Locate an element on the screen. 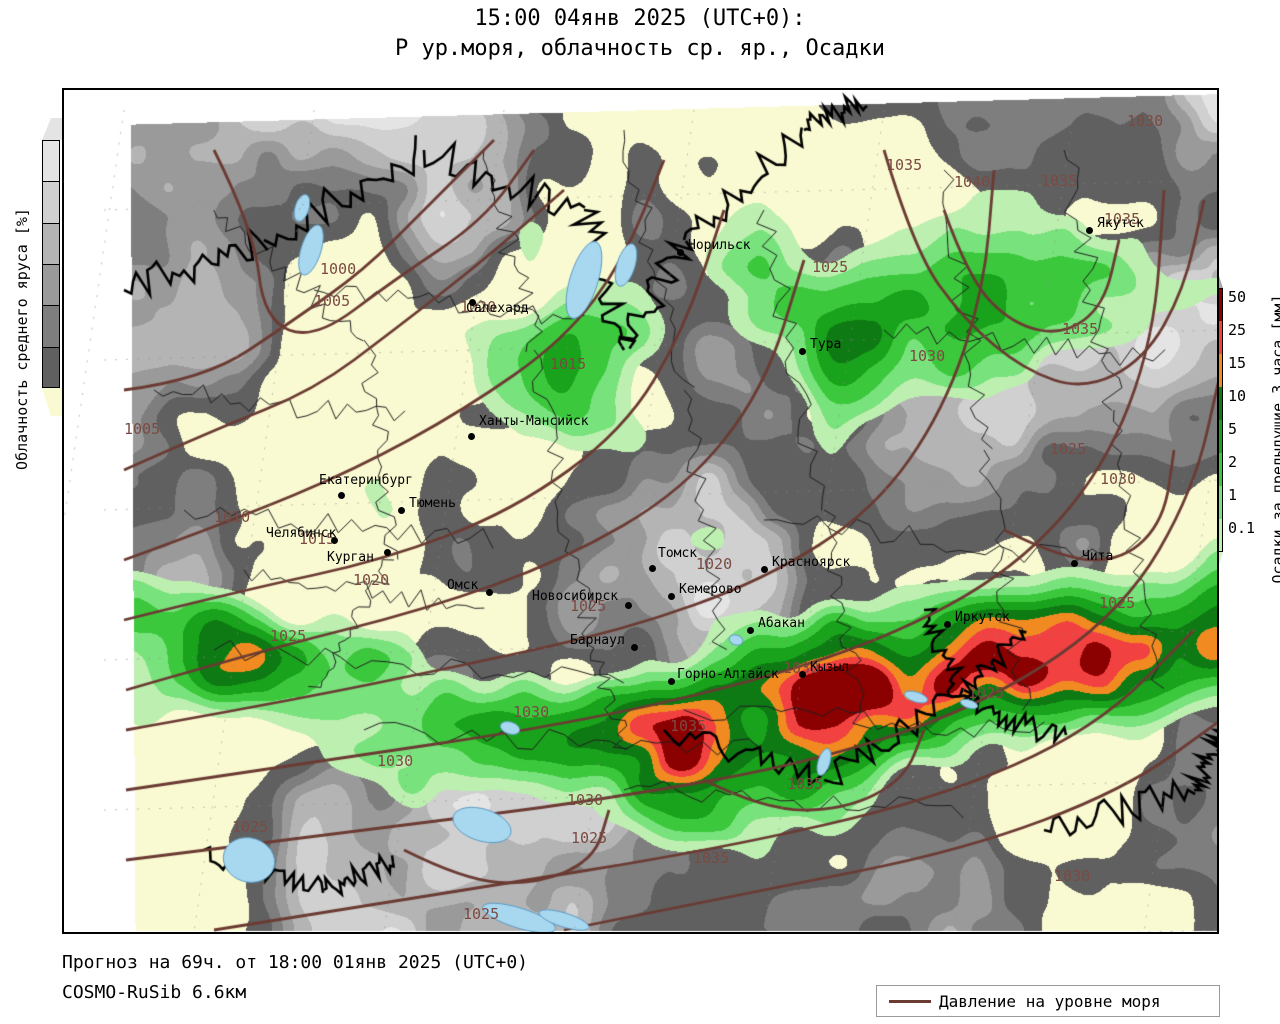  city-label: Кемерово is located at coordinates (710, 589).